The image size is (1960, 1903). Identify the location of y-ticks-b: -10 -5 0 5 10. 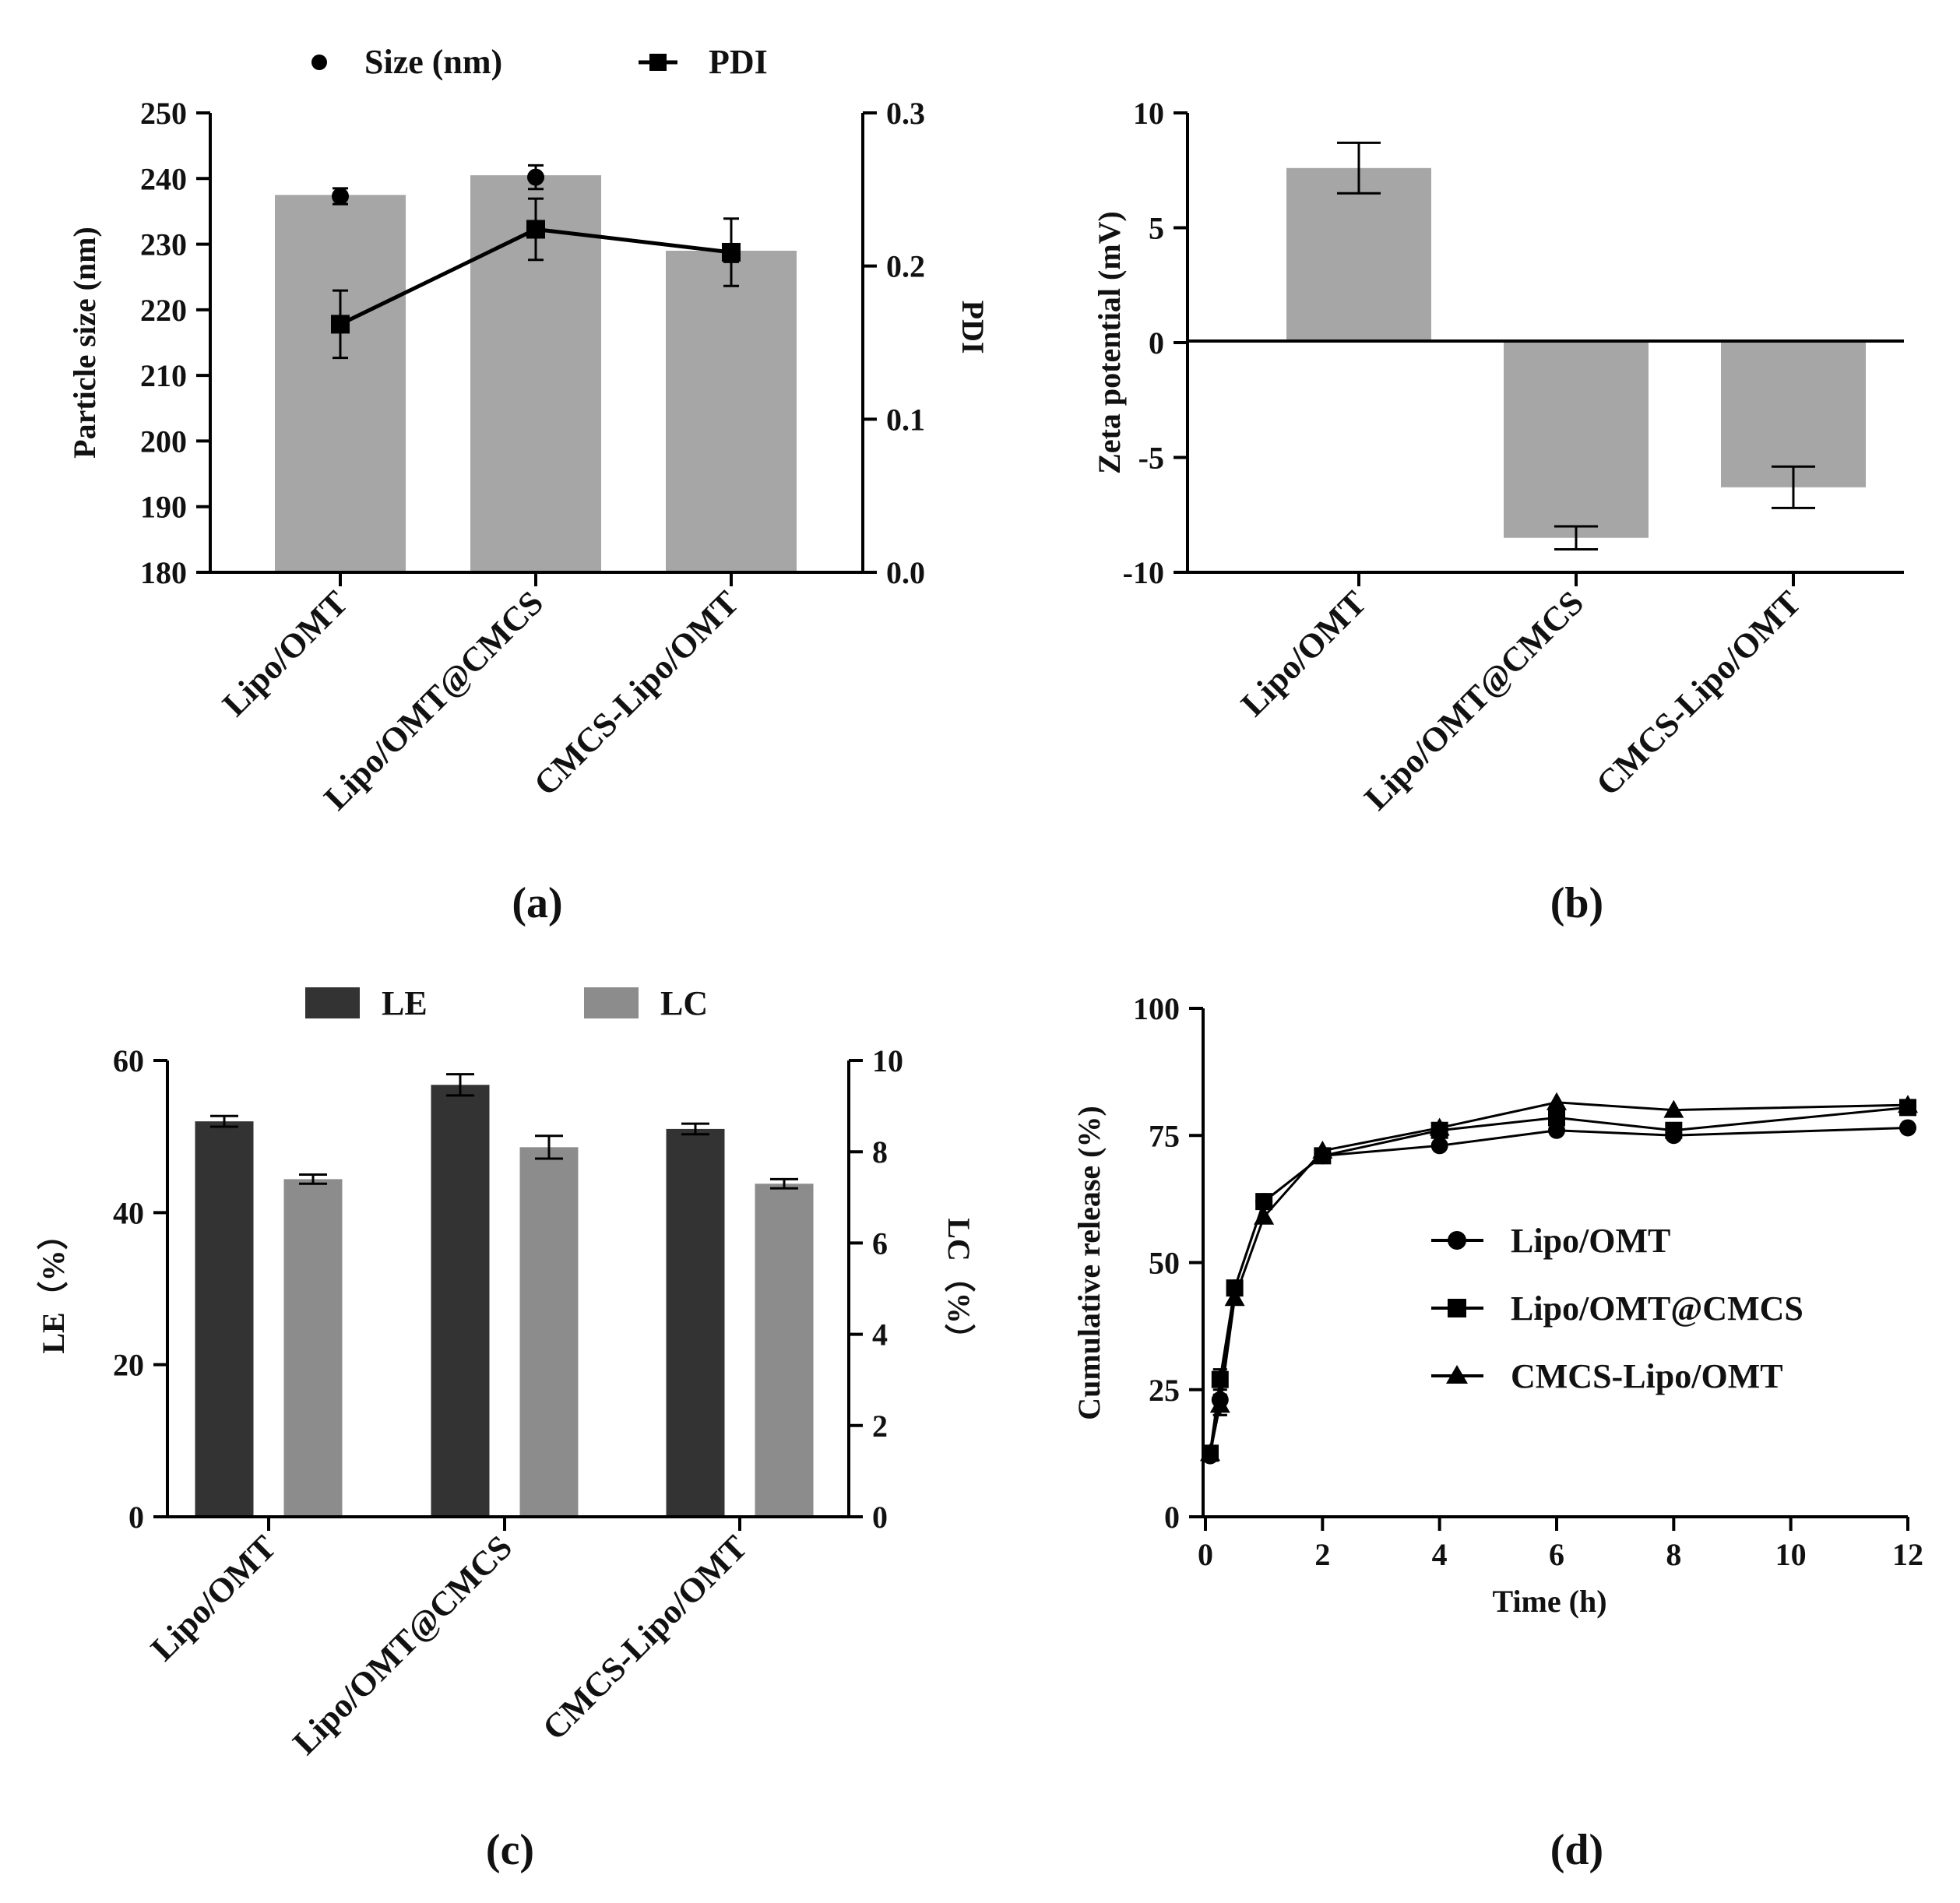
(1155, 343).